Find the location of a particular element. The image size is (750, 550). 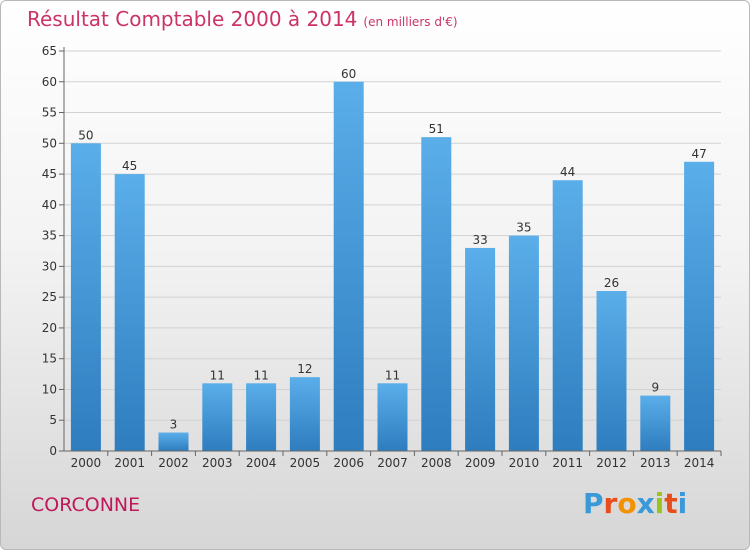

logo-letter: t is located at coordinates (671, 503).